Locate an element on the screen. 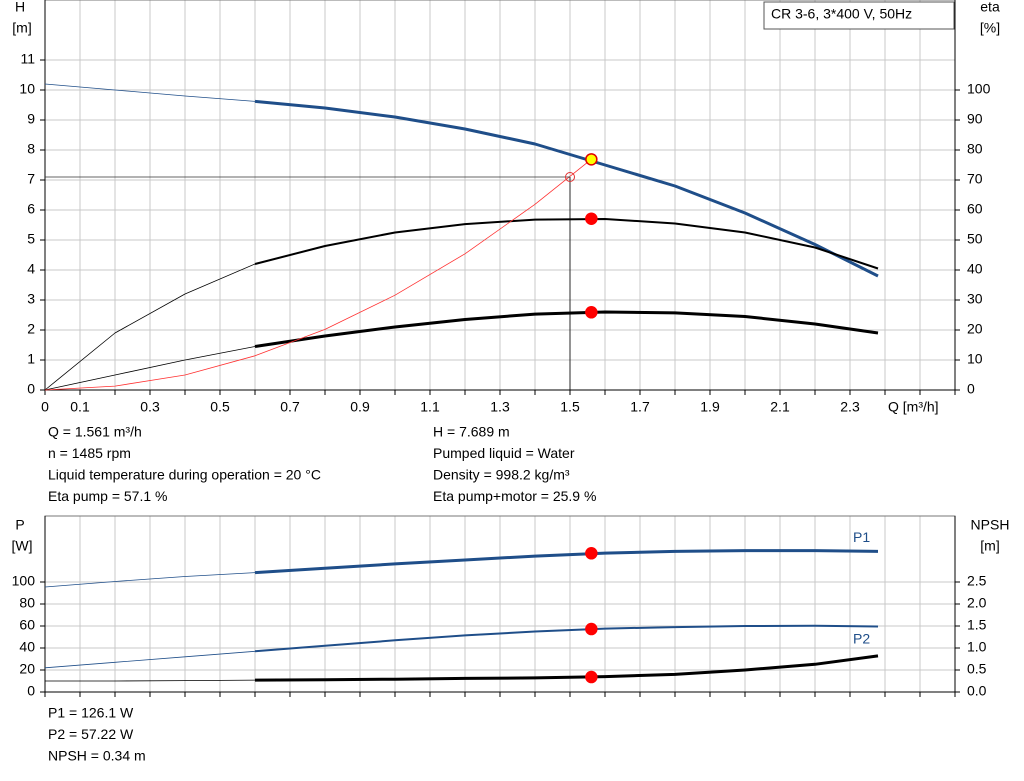 This screenshot has width=1024, height=781. y2-tick-label: 50 is located at coordinates (975, 239).